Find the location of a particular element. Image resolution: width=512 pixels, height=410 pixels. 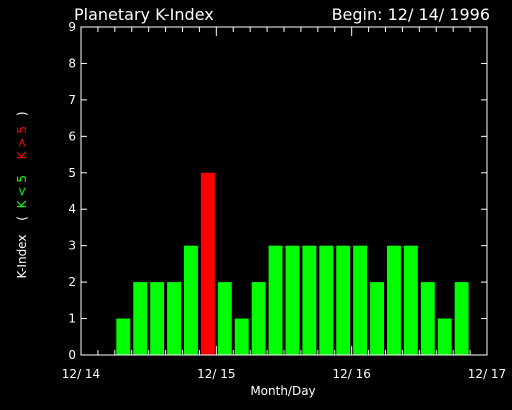

y-tick-label-9: 9 is located at coordinates (72, 27).